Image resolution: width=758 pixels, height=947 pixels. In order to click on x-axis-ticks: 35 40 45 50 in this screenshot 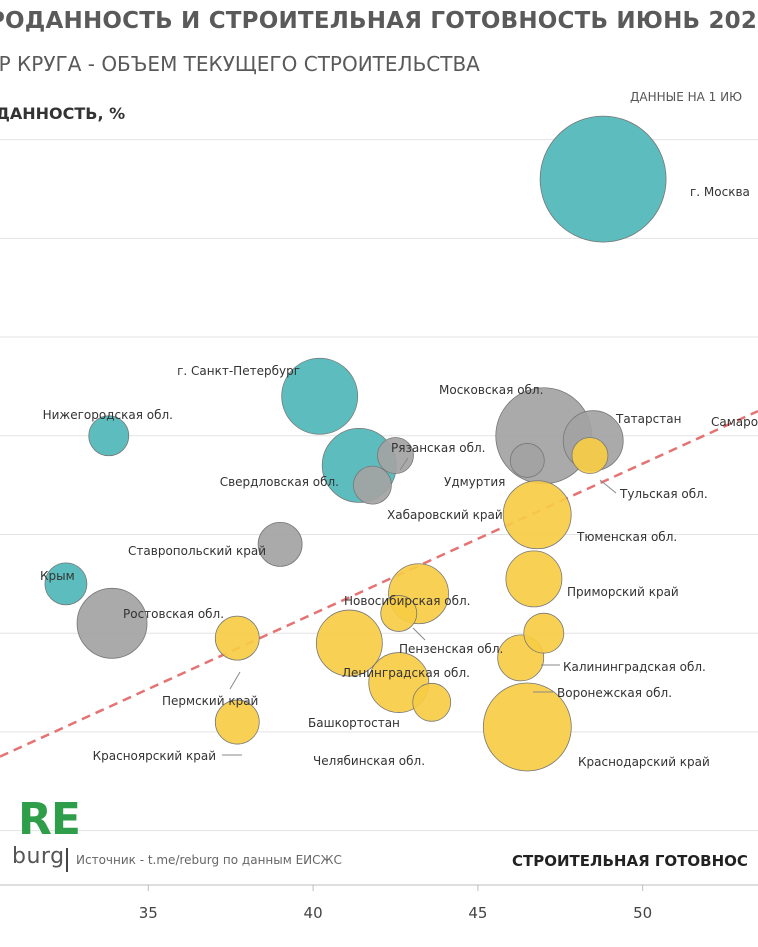, I will do `click(395, 903)`.